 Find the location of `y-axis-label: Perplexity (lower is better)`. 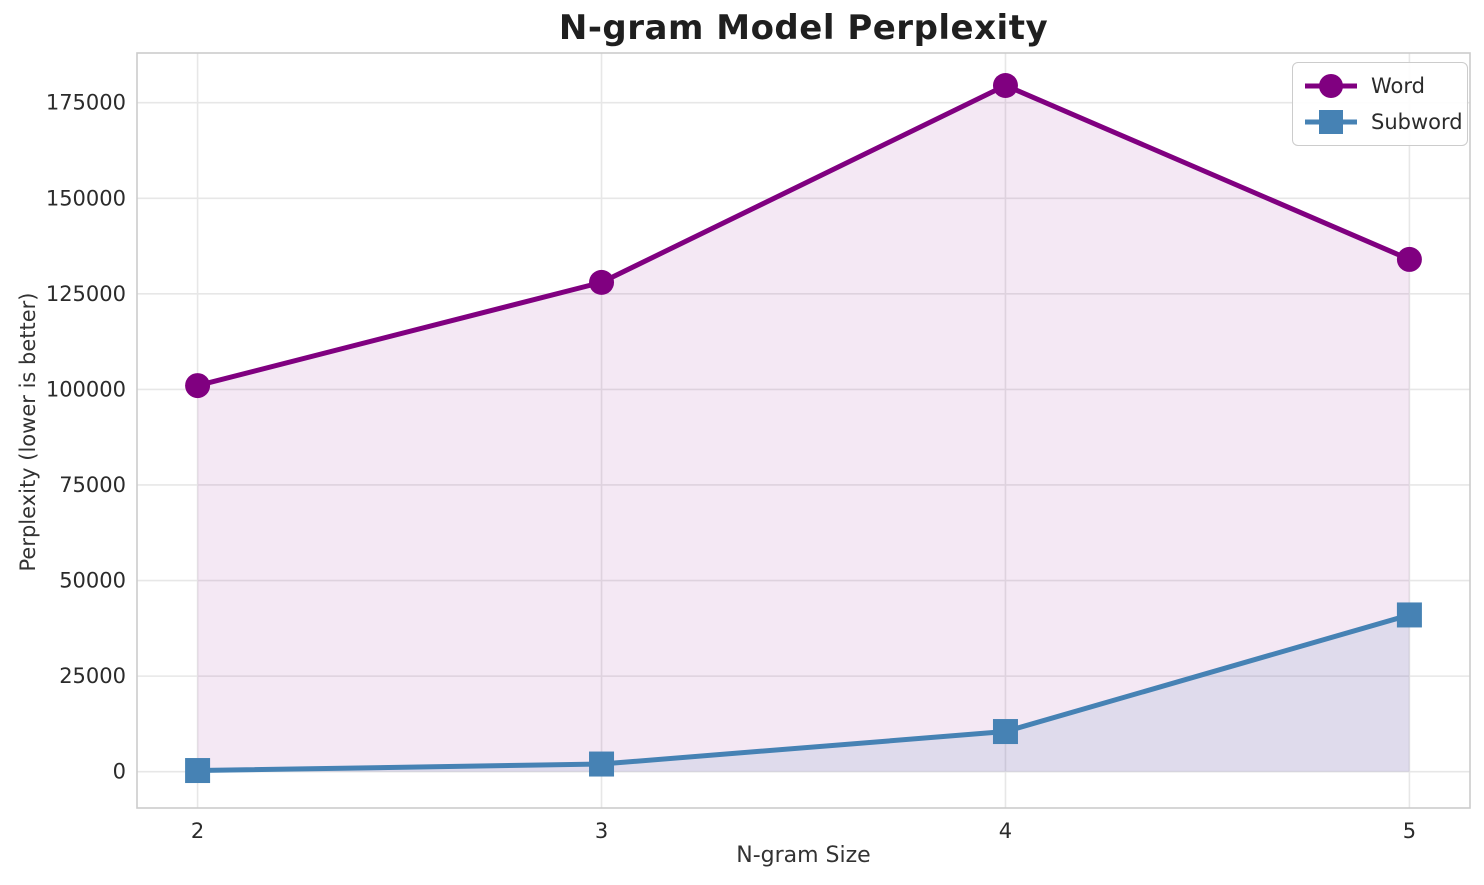

y-axis-label: Perplexity (lower is better) is located at coordinates (28, 432).